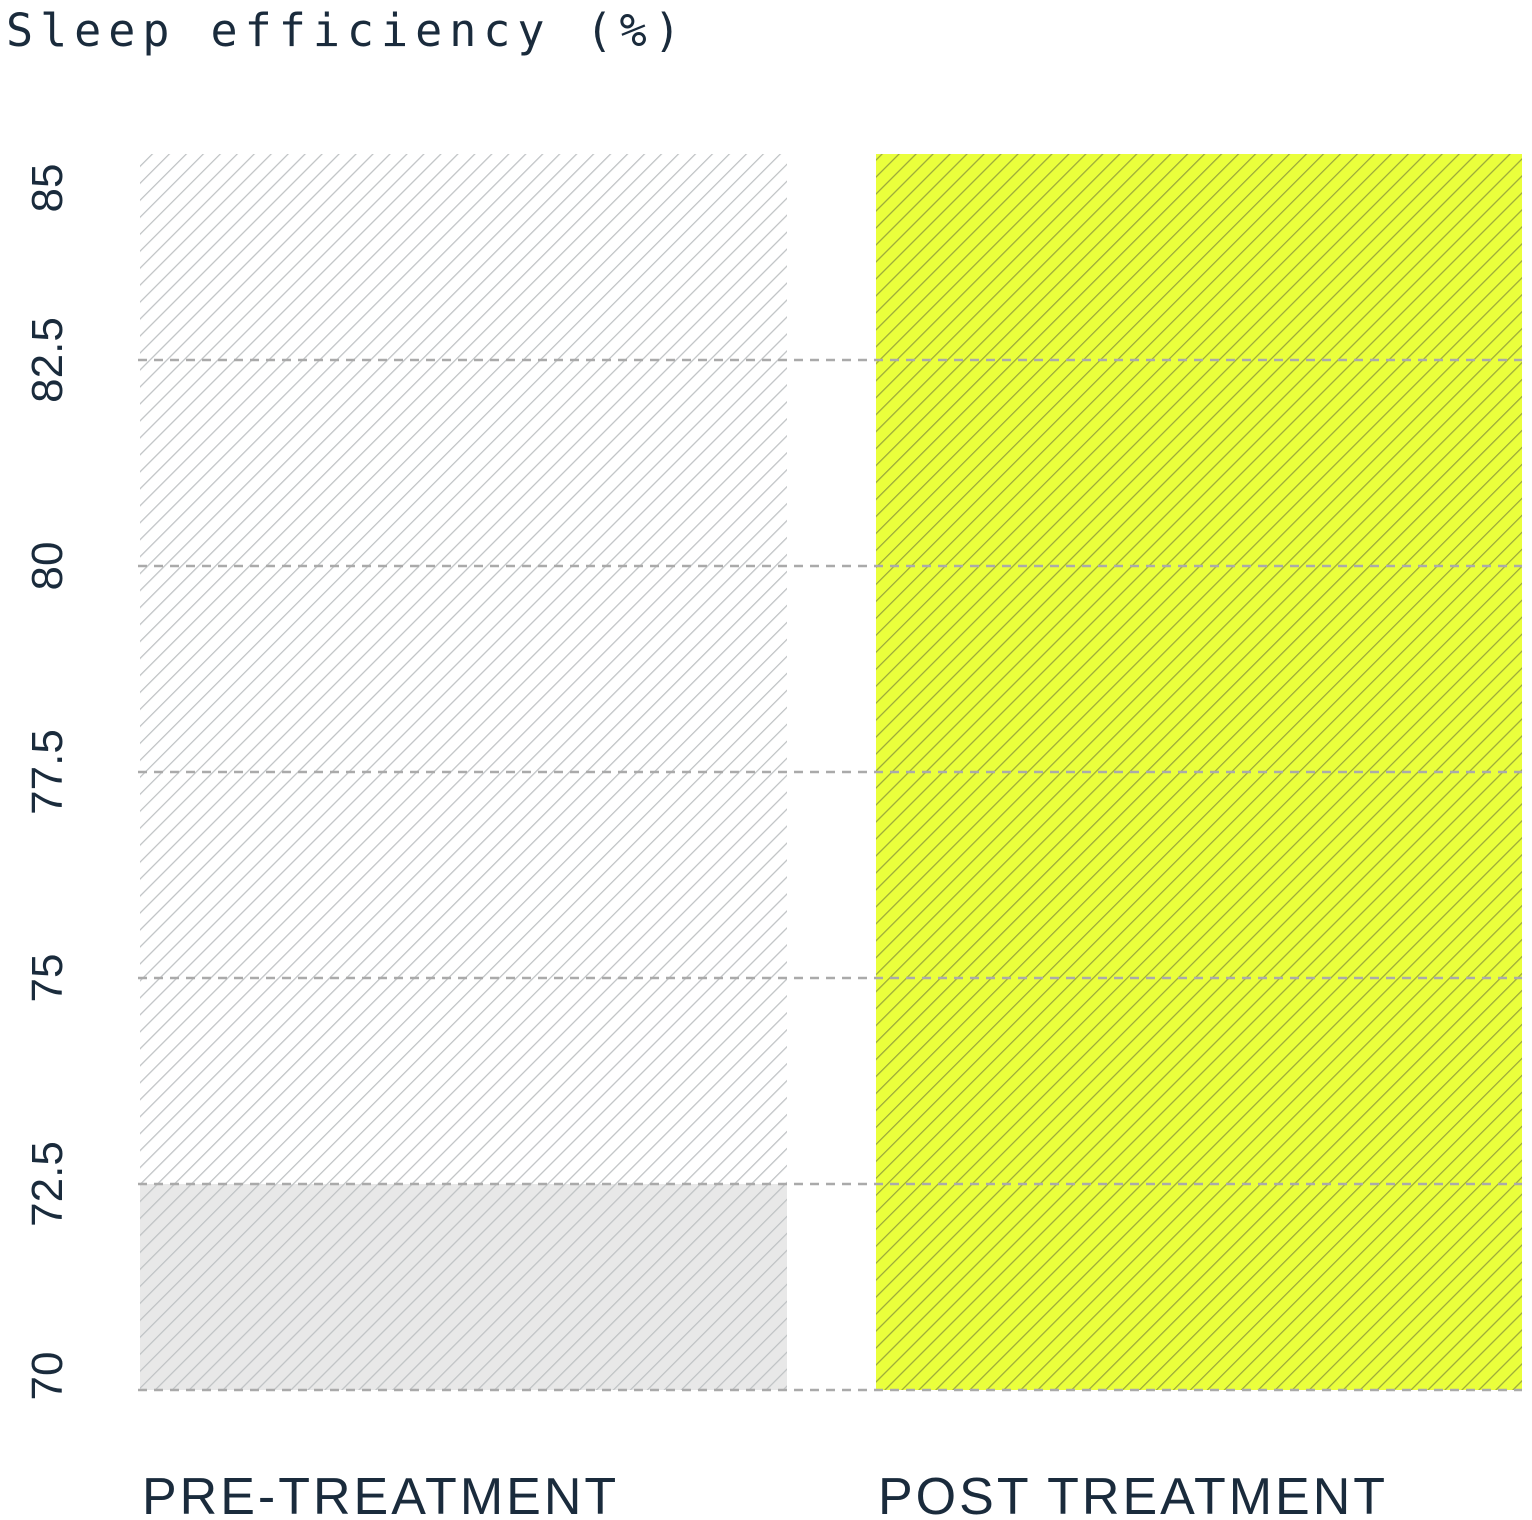  What do you see at coordinates (47, 978) in the screenshot?
I see `y-tick-label: 75` at bounding box center [47, 978].